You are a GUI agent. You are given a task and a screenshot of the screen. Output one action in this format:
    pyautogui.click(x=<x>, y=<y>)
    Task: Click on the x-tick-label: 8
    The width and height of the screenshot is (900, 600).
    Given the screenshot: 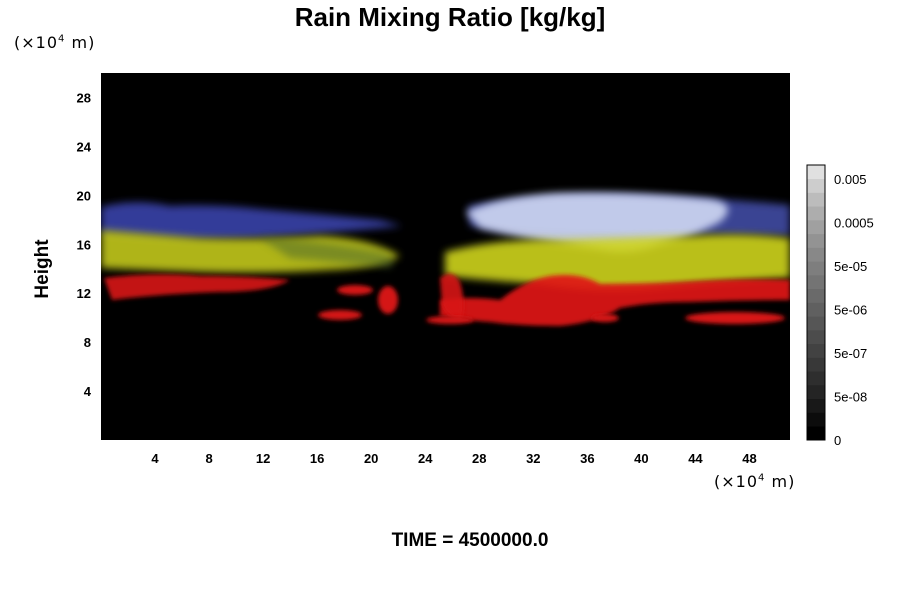 What is the action you would take?
    pyautogui.click(x=208, y=458)
    